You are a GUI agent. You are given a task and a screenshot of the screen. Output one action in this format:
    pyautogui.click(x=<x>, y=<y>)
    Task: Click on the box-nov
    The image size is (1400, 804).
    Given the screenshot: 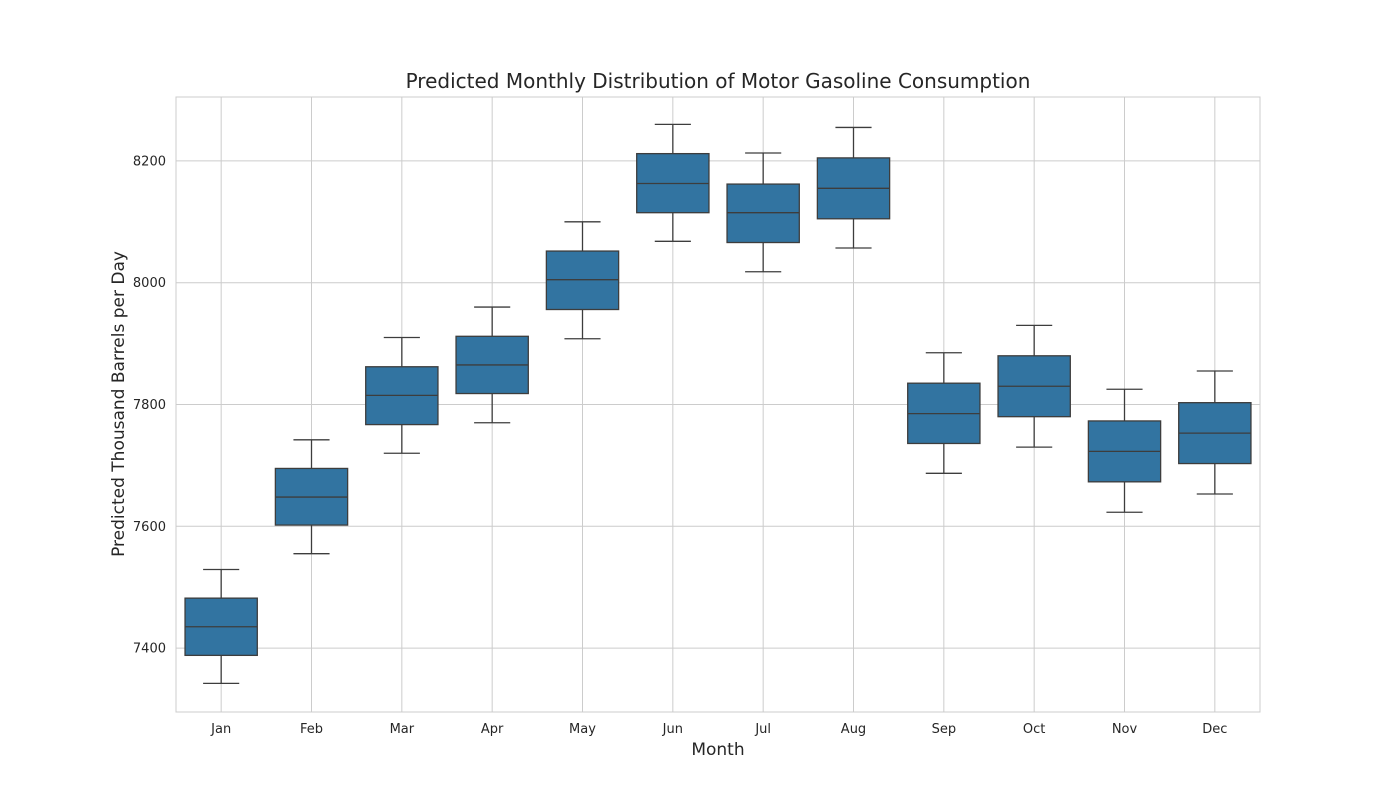 What is the action you would take?
    pyautogui.click(x=1124, y=450)
    